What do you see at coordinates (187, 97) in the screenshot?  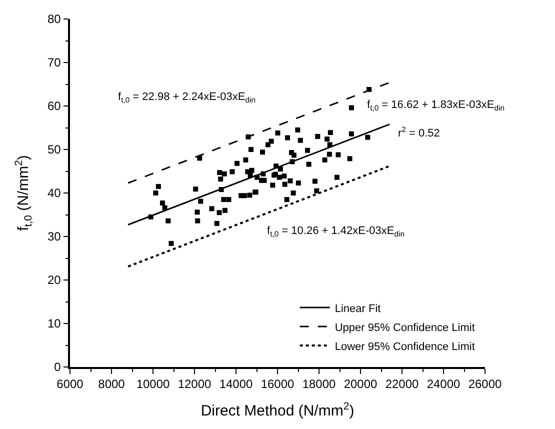 I see `annotation: f$_{t,0}$ = 22.98 + 2.24xE-03xE$_{din}$` at bounding box center [187, 97].